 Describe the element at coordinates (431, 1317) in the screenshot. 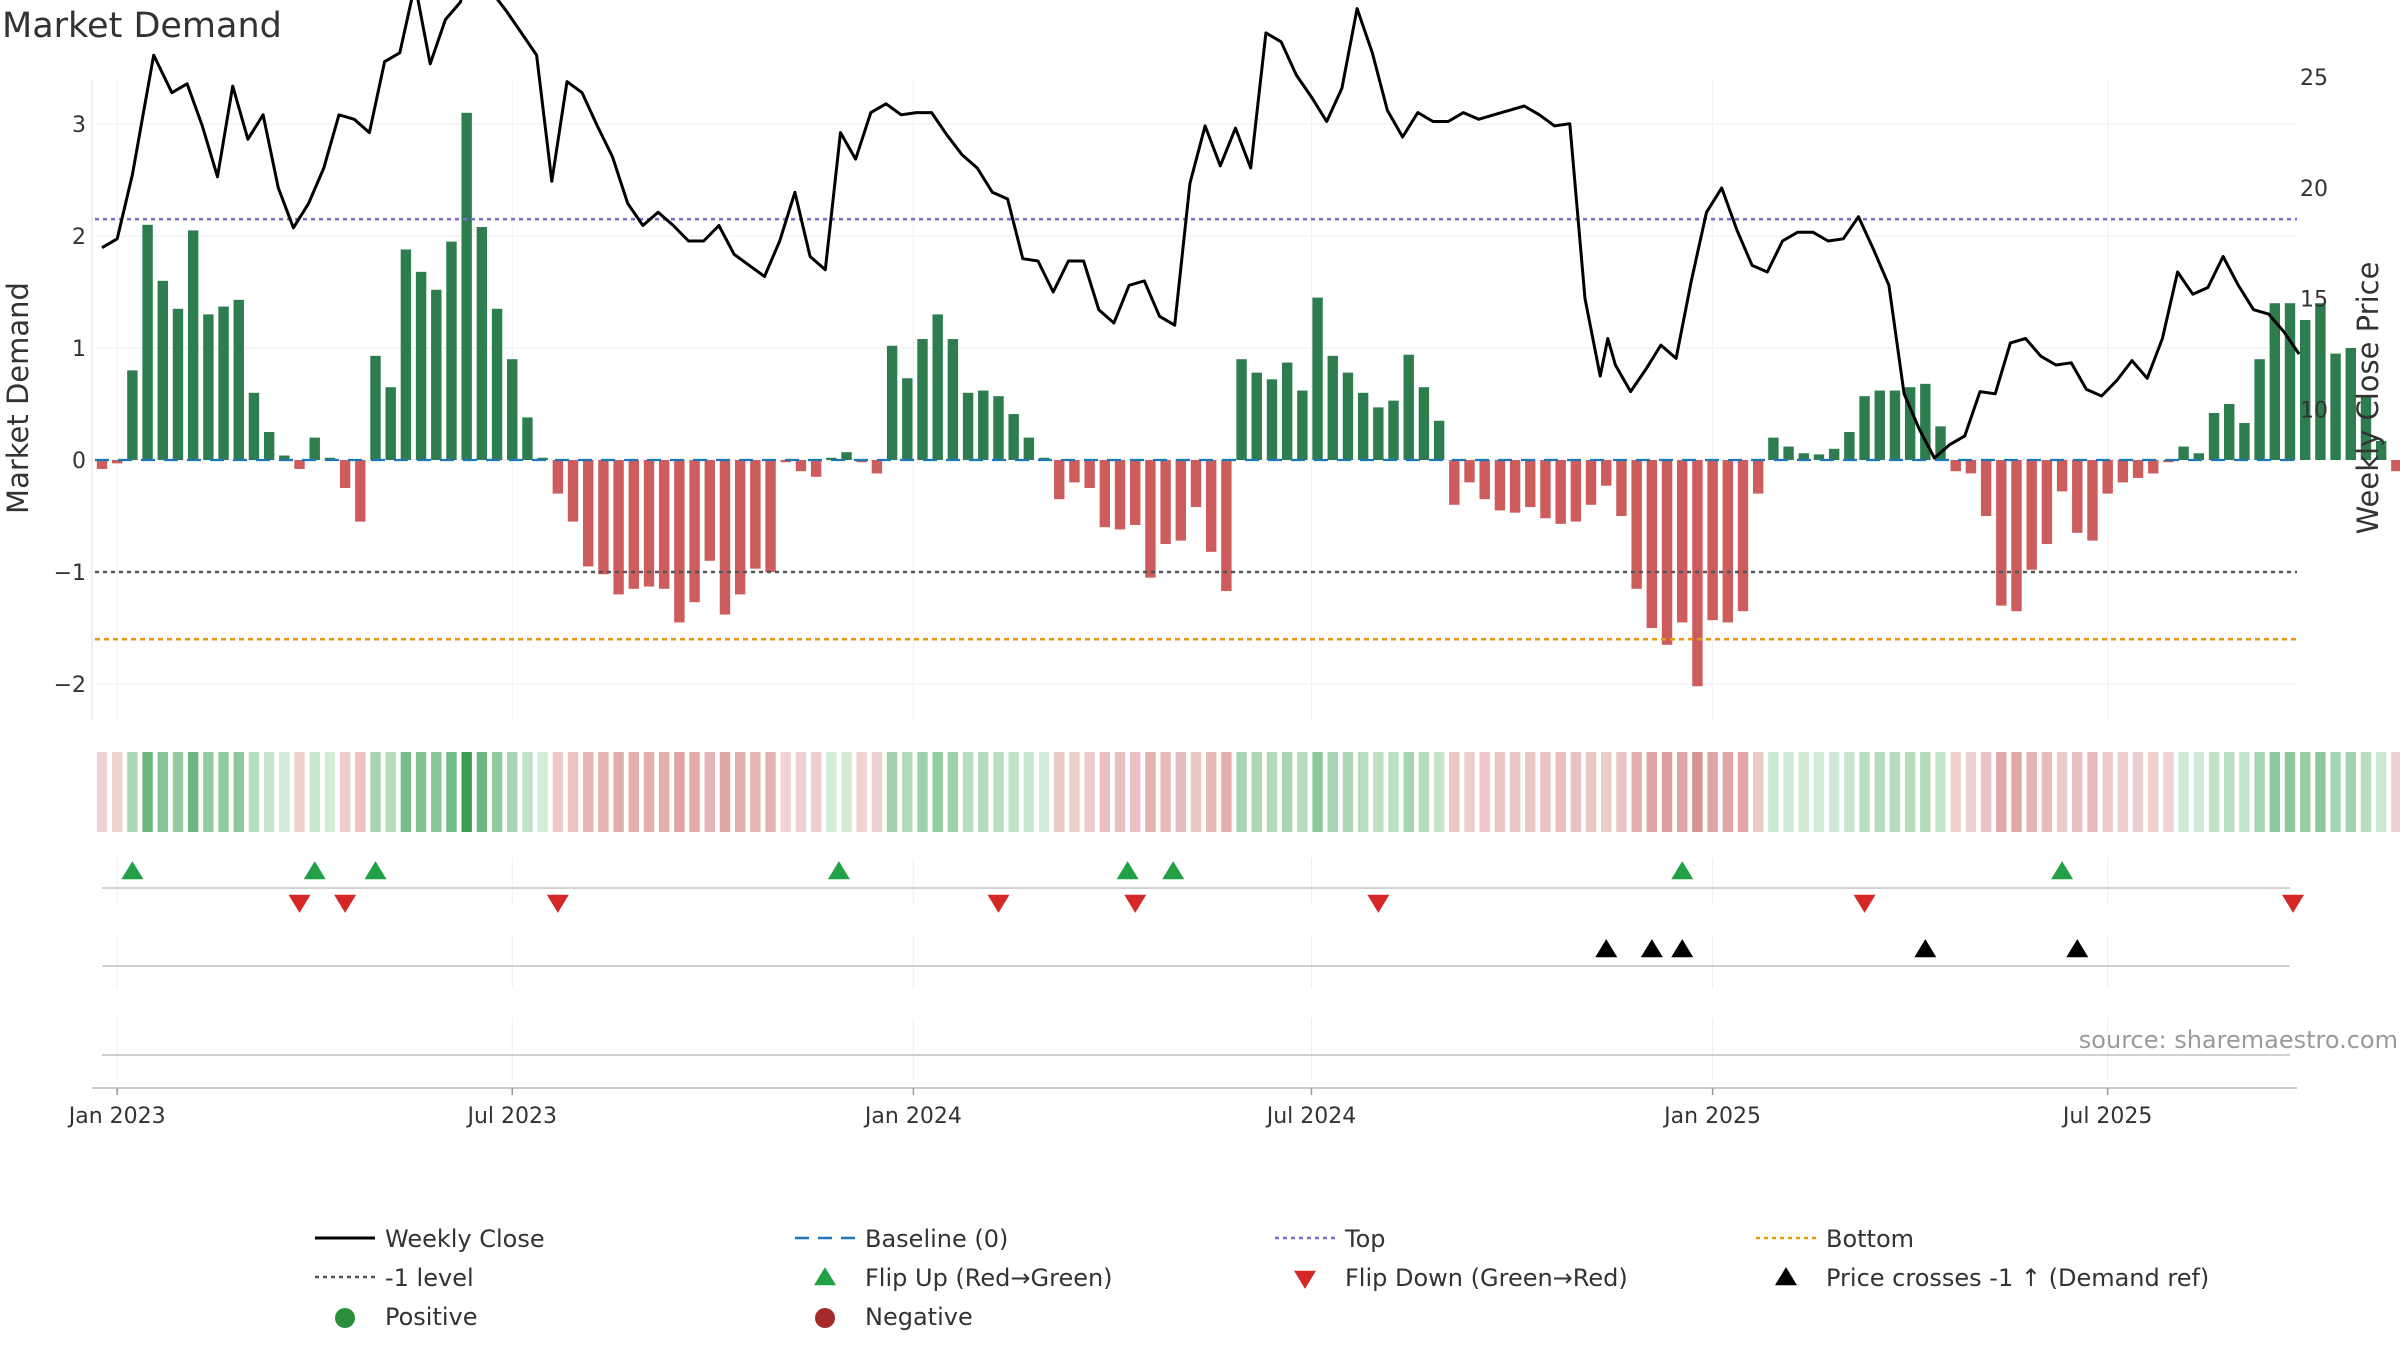

I see `legend-label: Positive` at that location.